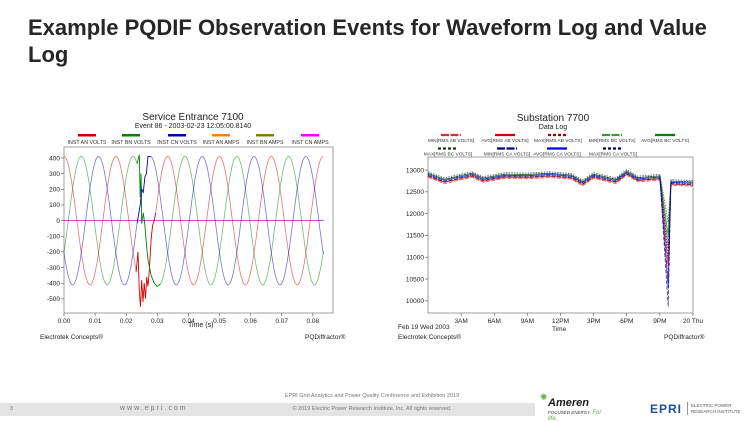 Image resolution: width=748 pixels, height=422 pixels. What do you see at coordinates (87, 143) in the screenshot?
I see `legend-label: INST AN VOLTS` at bounding box center [87, 143].